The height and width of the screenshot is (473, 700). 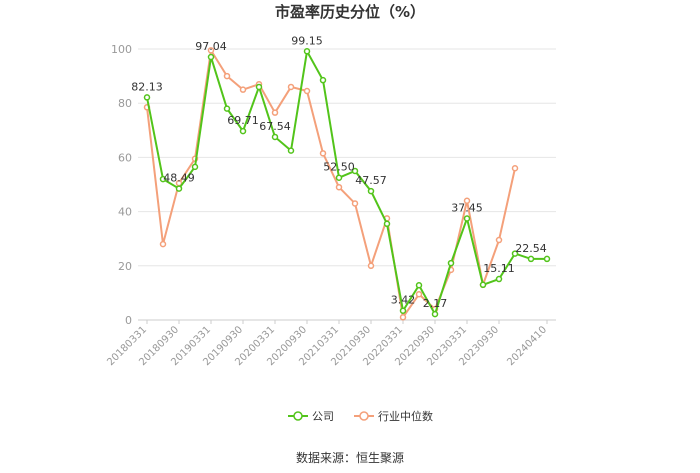 I want to click on data-label: 3.42, so click(x=403, y=300).